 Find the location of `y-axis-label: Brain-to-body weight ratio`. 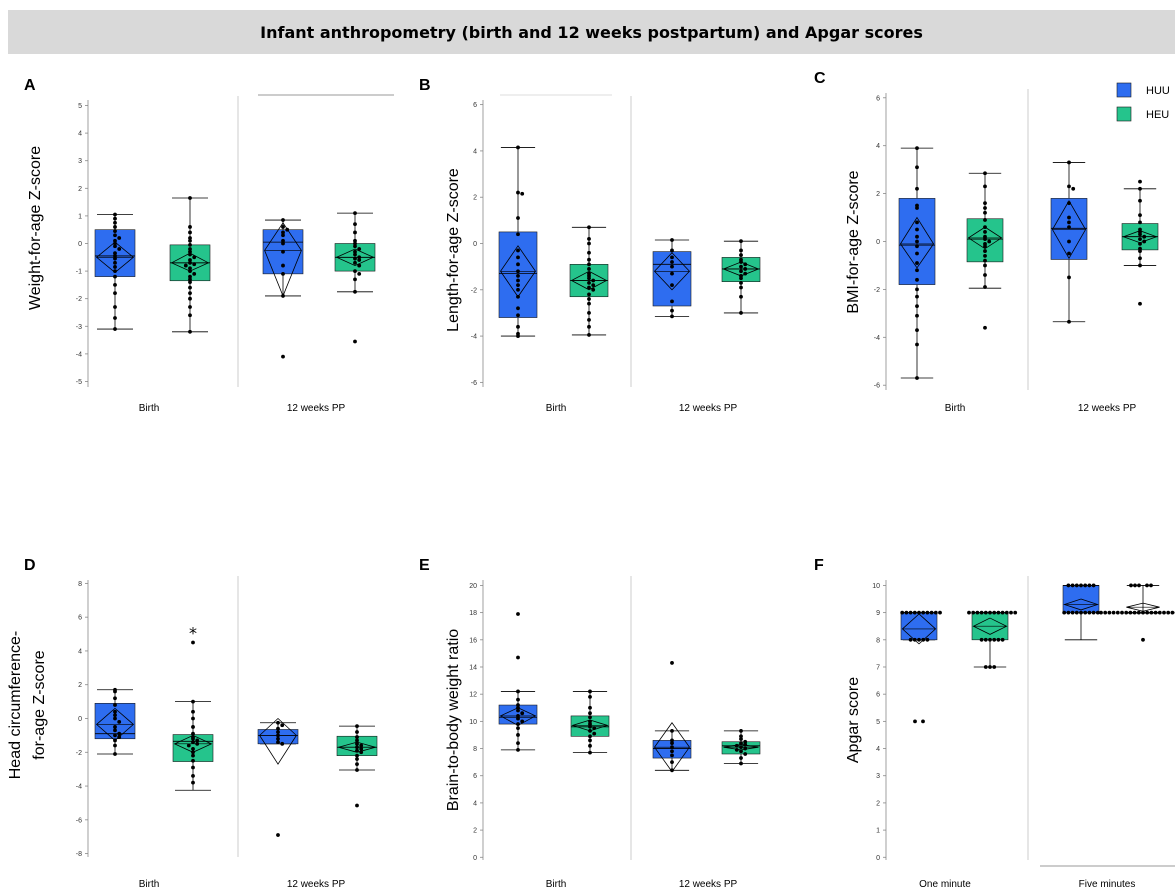

y-axis-label: Brain-to-body weight ratio is located at coordinates (453, 720).